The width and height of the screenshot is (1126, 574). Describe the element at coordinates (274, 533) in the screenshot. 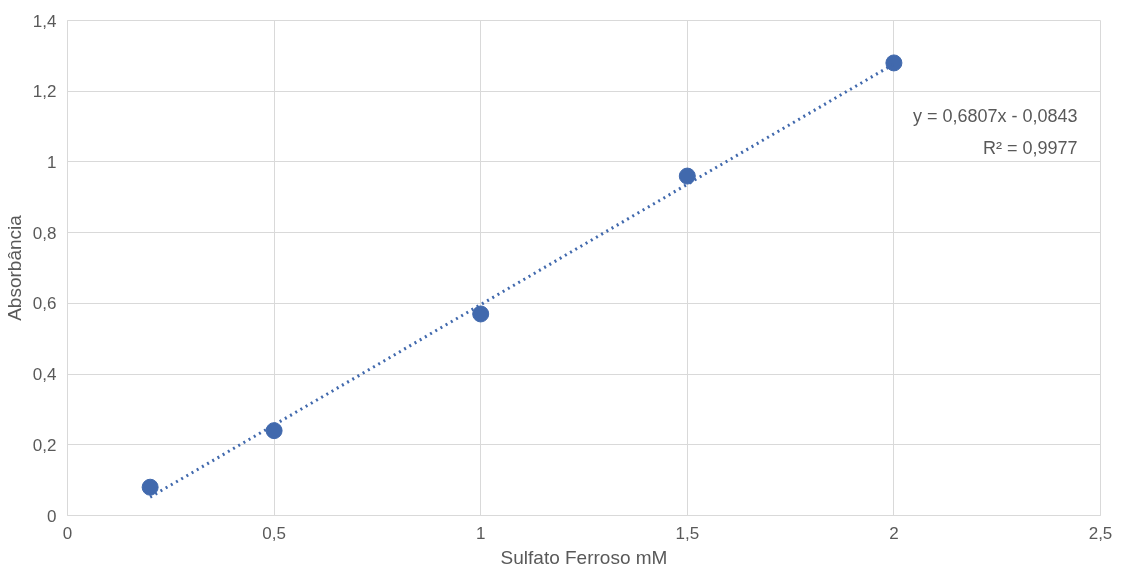

I see `x-tick-label: 0,5` at that location.